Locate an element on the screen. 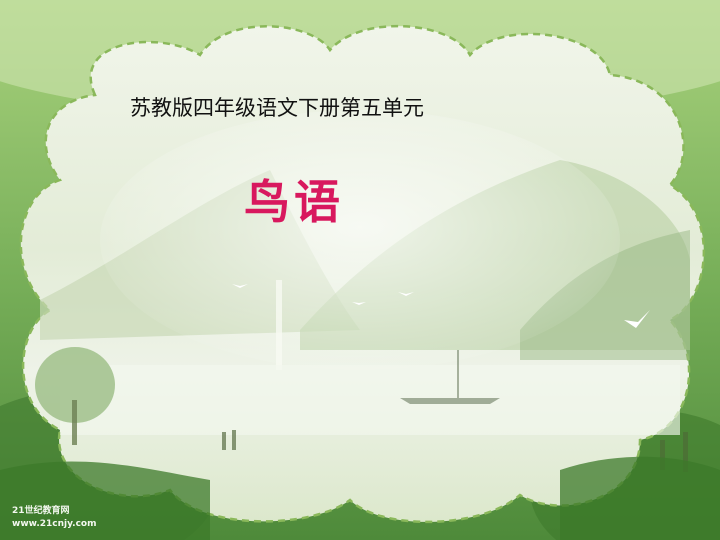  watermark-line-1: 21世纪教育网 is located at coordinates (41, 511).